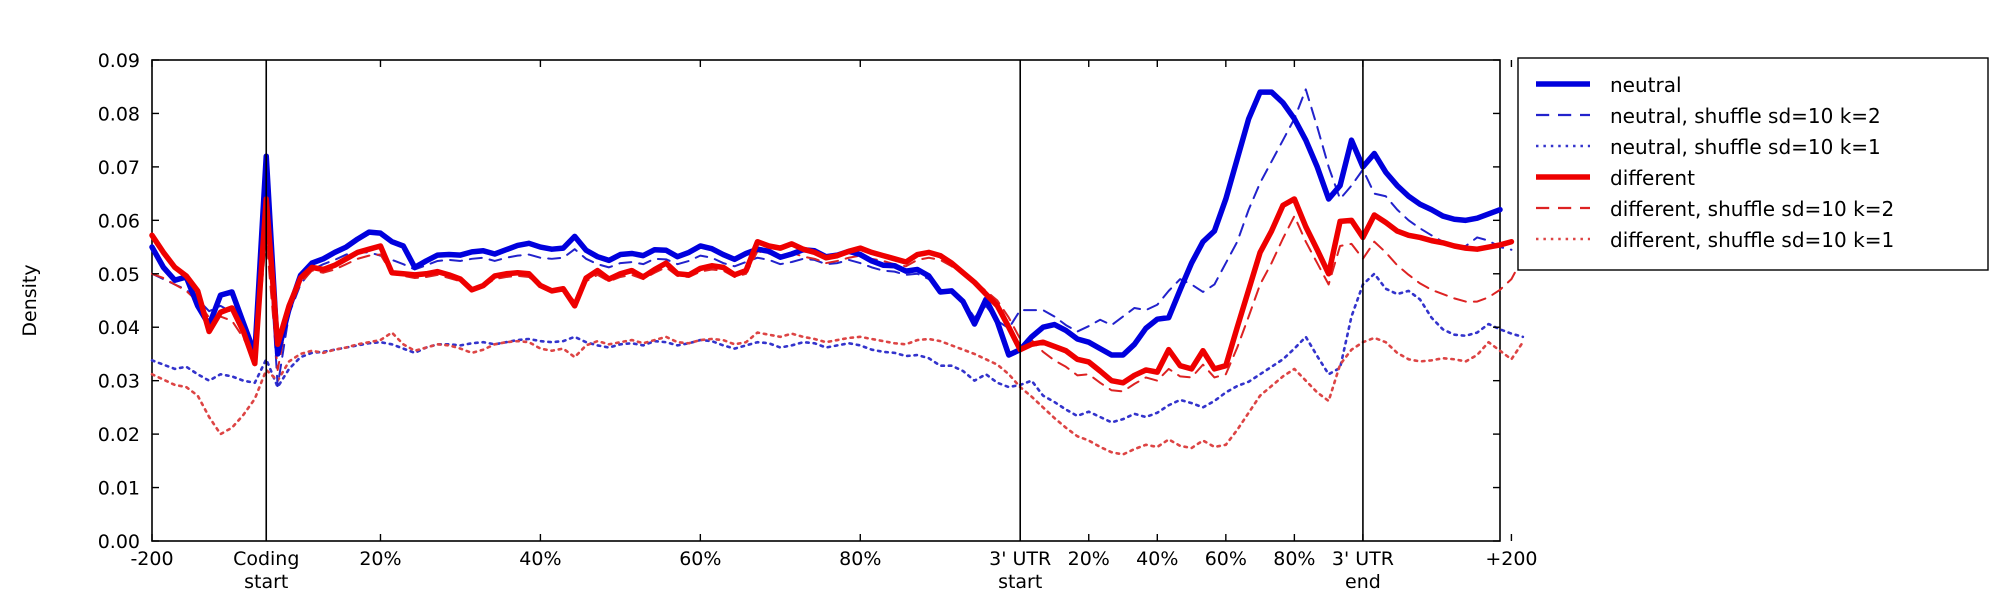 Image resolution: width=2000 pixels, height=600 pixels. I want to click on legend-label: different, shuffle sd=10 k=2, so click(1752, 209).